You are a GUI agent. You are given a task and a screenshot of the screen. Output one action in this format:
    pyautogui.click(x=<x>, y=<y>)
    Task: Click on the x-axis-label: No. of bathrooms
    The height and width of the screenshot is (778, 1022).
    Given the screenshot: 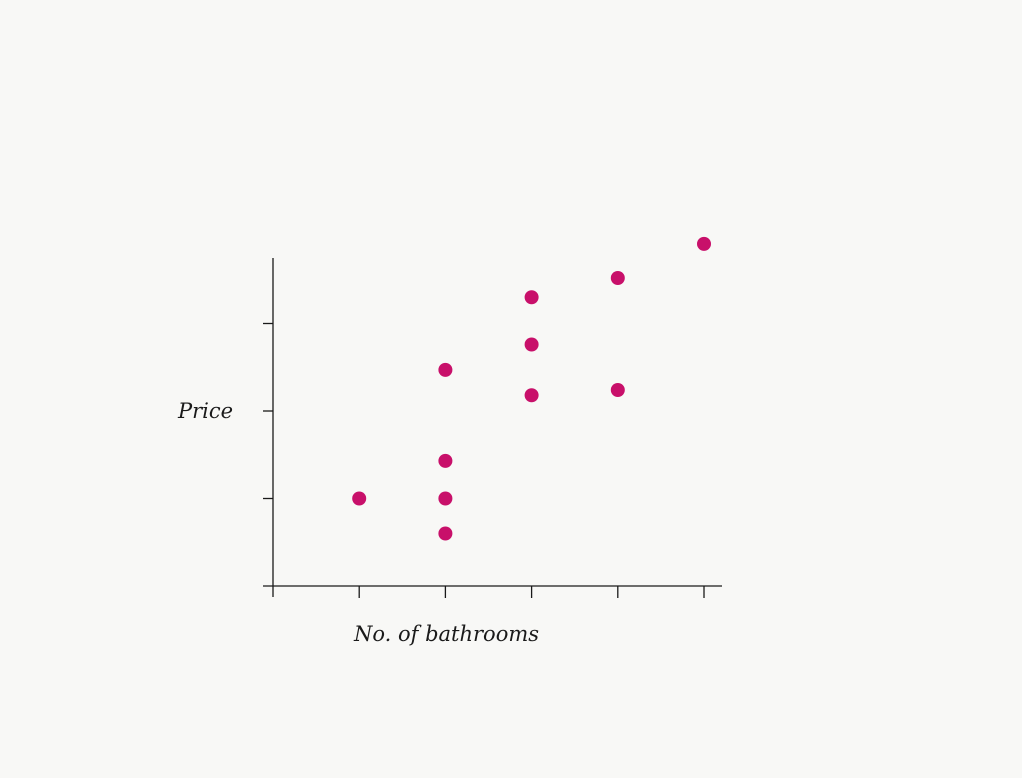 What is the action you would take?
    pyautogui.click(x=446, y=634)
    